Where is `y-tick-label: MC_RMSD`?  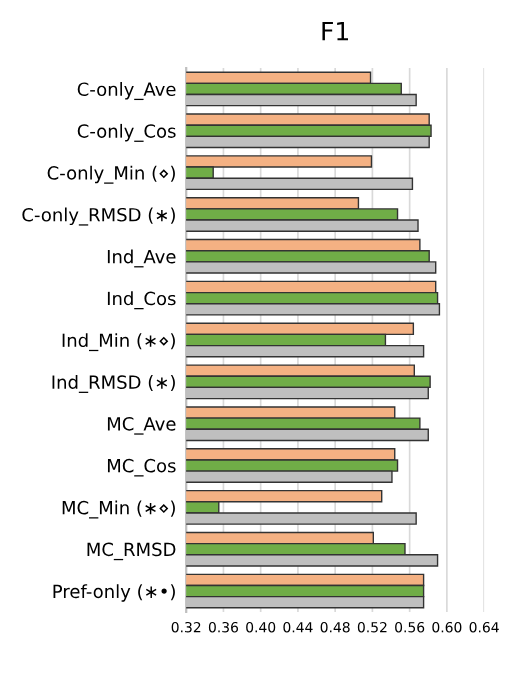 y-tick-label: MC_RMSD is located at coordinates (131, 551).